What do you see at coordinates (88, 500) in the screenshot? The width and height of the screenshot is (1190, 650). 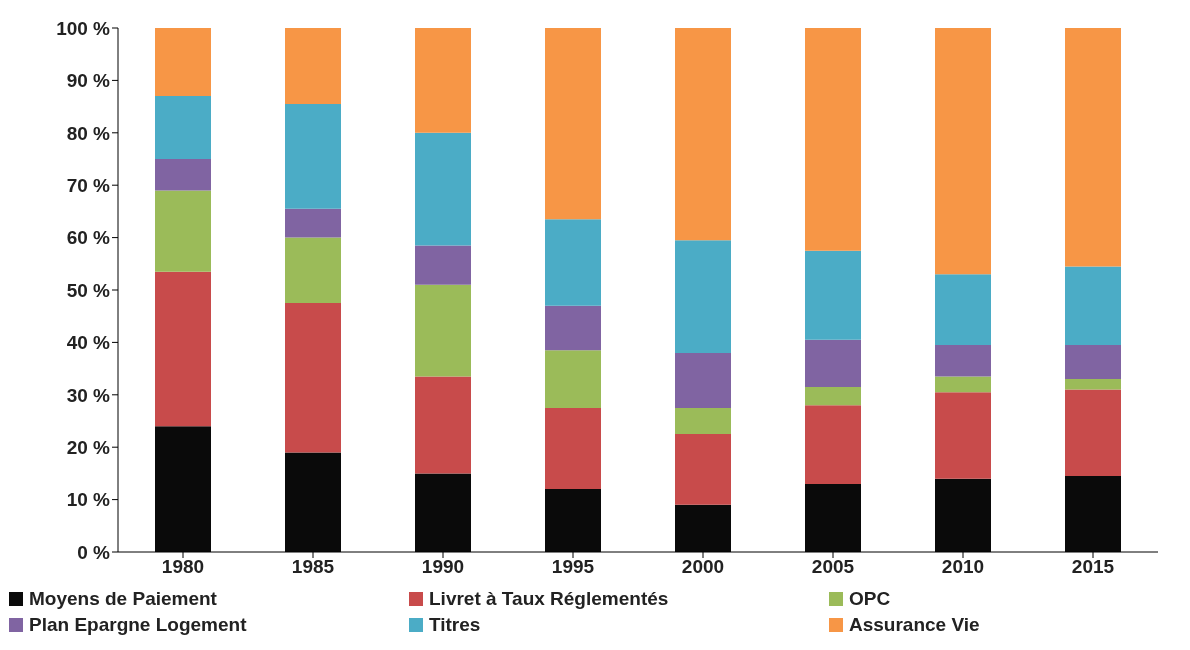 I see `y-tick-label: 10 %` at bounding box center [88, 500].